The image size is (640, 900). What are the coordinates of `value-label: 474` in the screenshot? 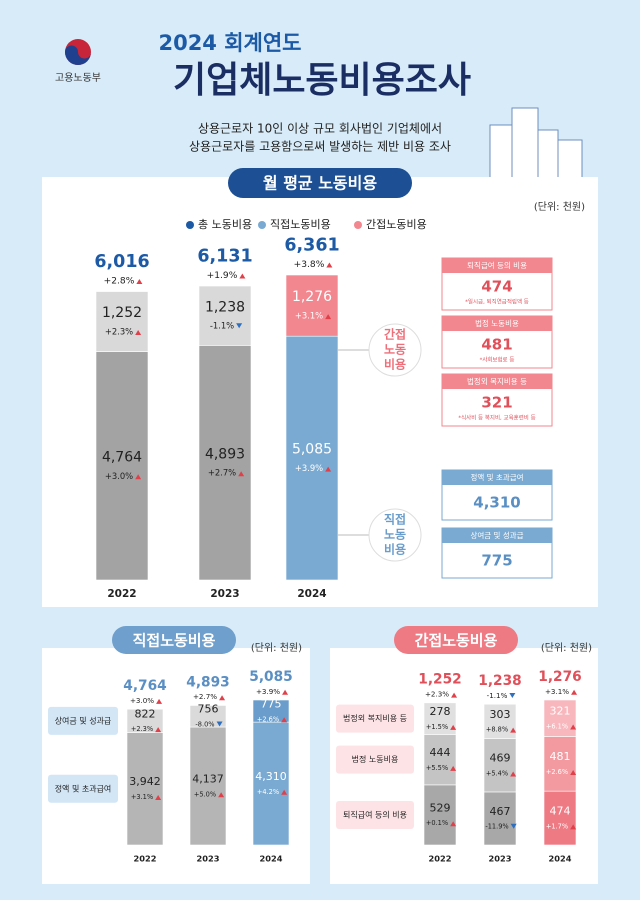 It's located at (560, 810).